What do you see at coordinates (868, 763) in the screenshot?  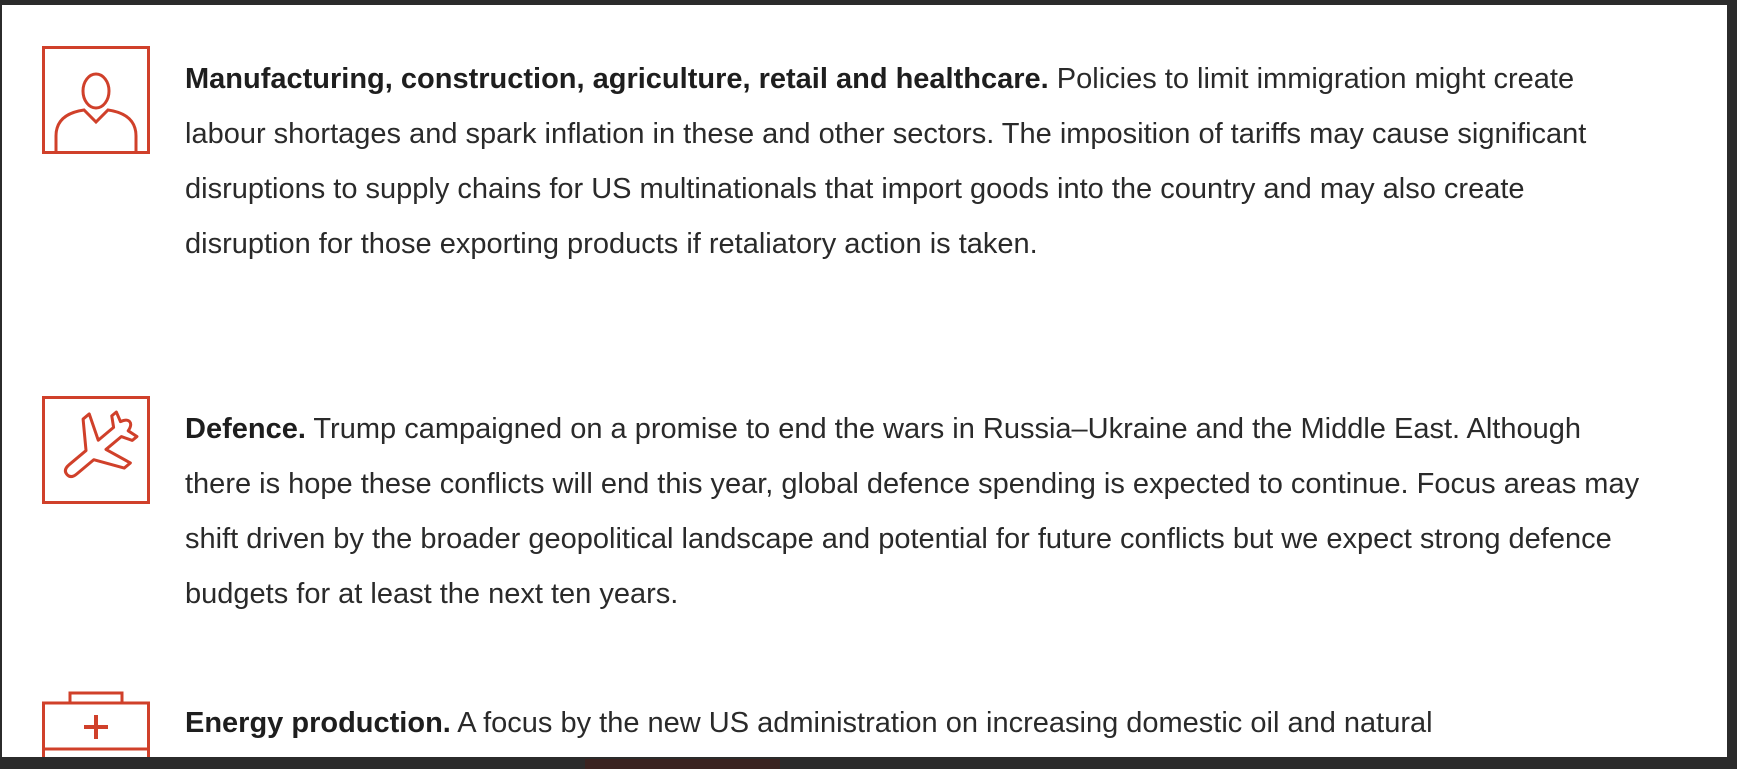 I see `viewer-bottom-edge` at bounding box center [868, 763].